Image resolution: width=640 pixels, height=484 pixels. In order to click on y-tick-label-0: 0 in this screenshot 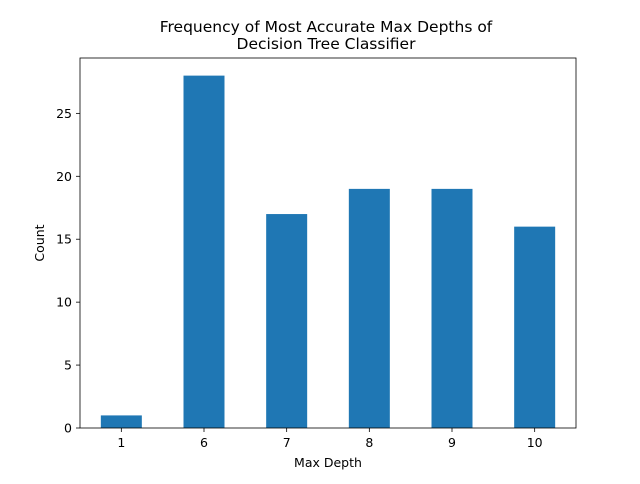, I will do `click(68, 428)`.